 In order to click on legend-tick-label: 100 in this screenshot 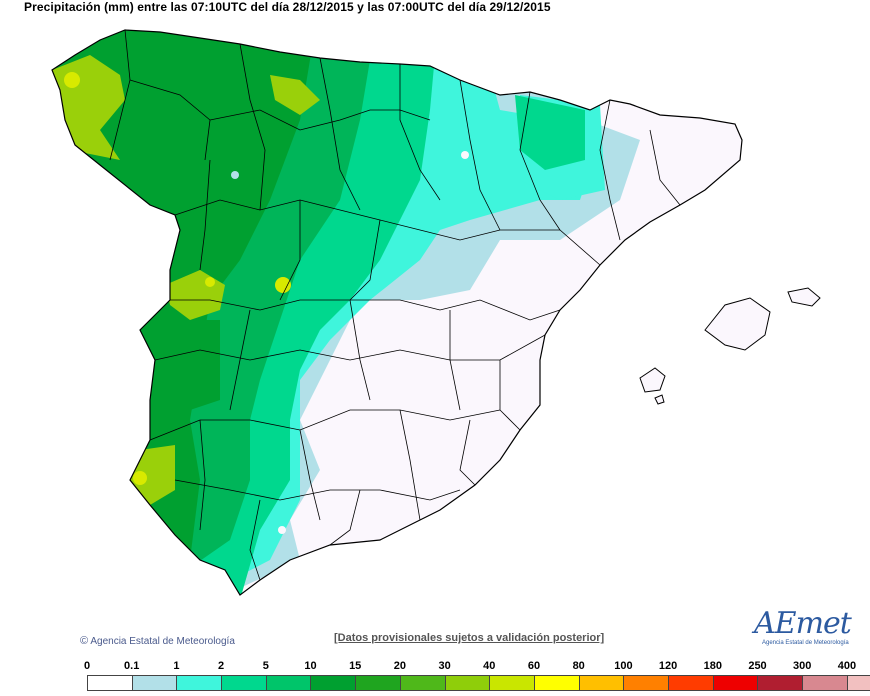, I will do `click(623, 666)`.